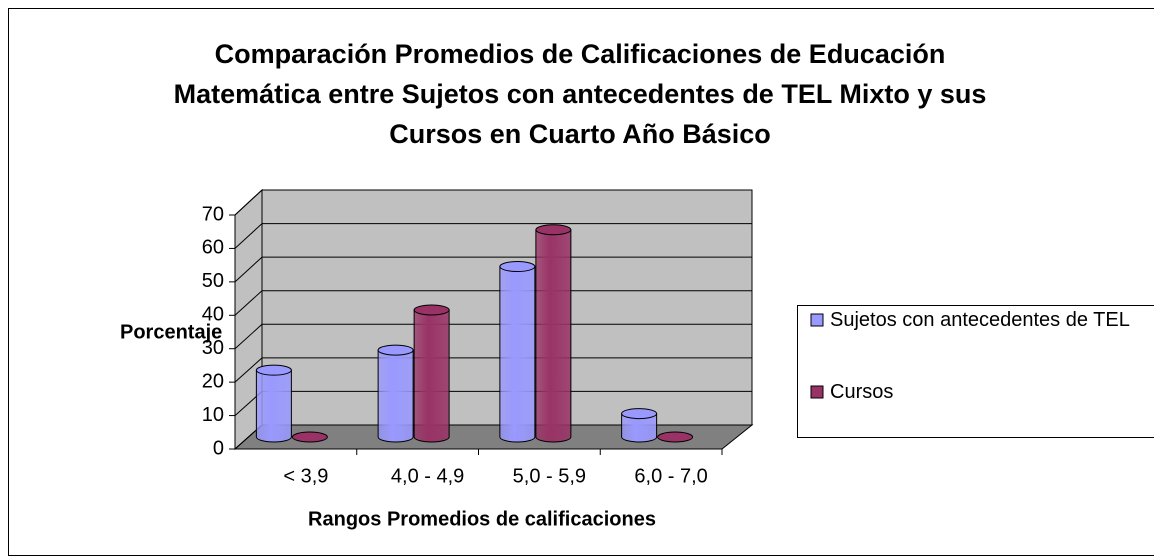  Describe the element at coordinates (482, 519) in the screenshot. I see `x-axis-label: Rangos Promedios de calificaciones` at that location.